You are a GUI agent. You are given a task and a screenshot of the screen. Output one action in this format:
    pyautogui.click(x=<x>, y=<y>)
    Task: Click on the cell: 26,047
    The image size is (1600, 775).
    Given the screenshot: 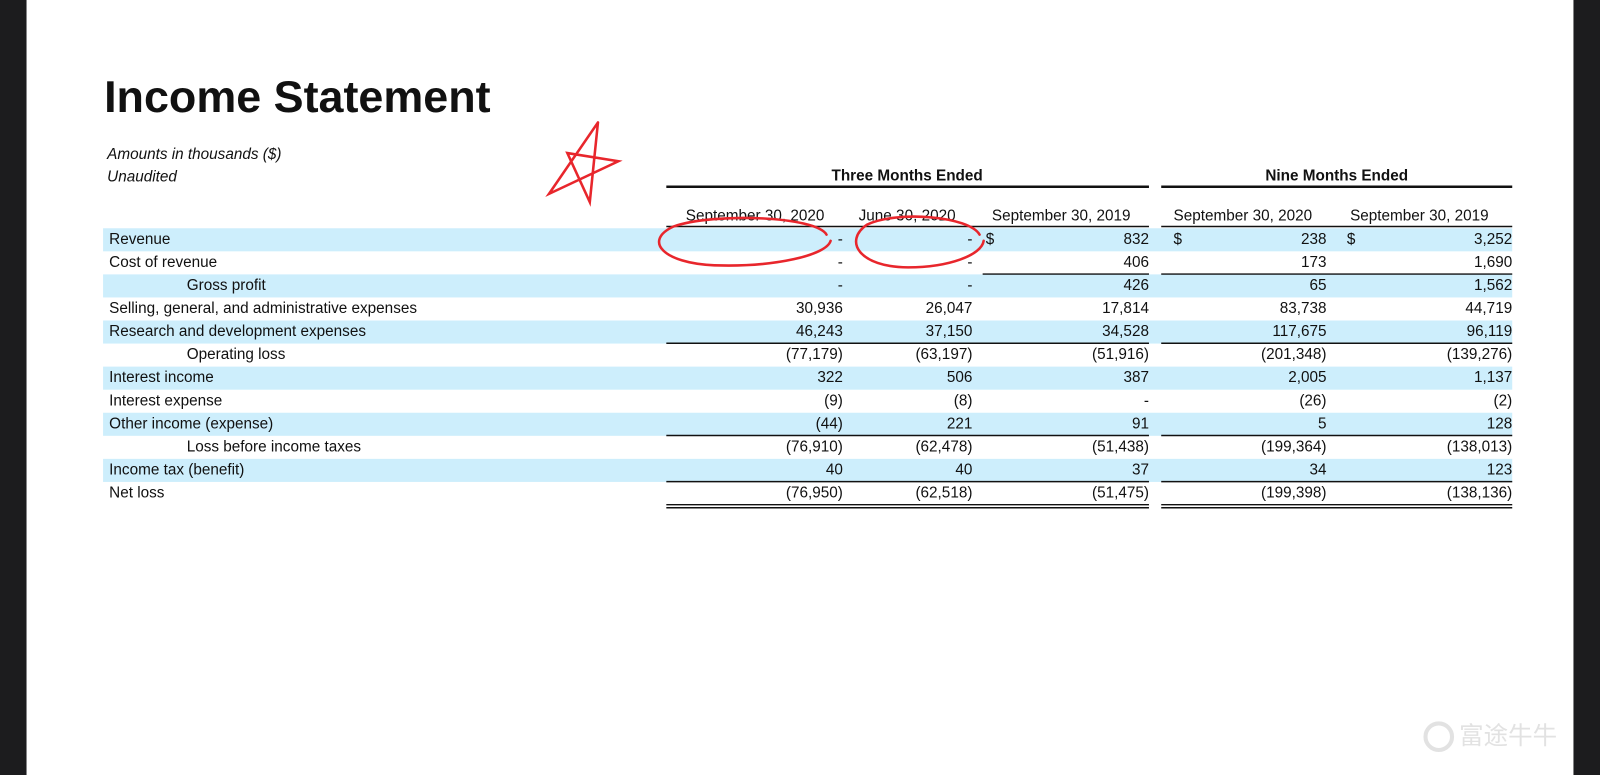 What is the action you would take?
    pyautogui.click(x=949, y=308)
    